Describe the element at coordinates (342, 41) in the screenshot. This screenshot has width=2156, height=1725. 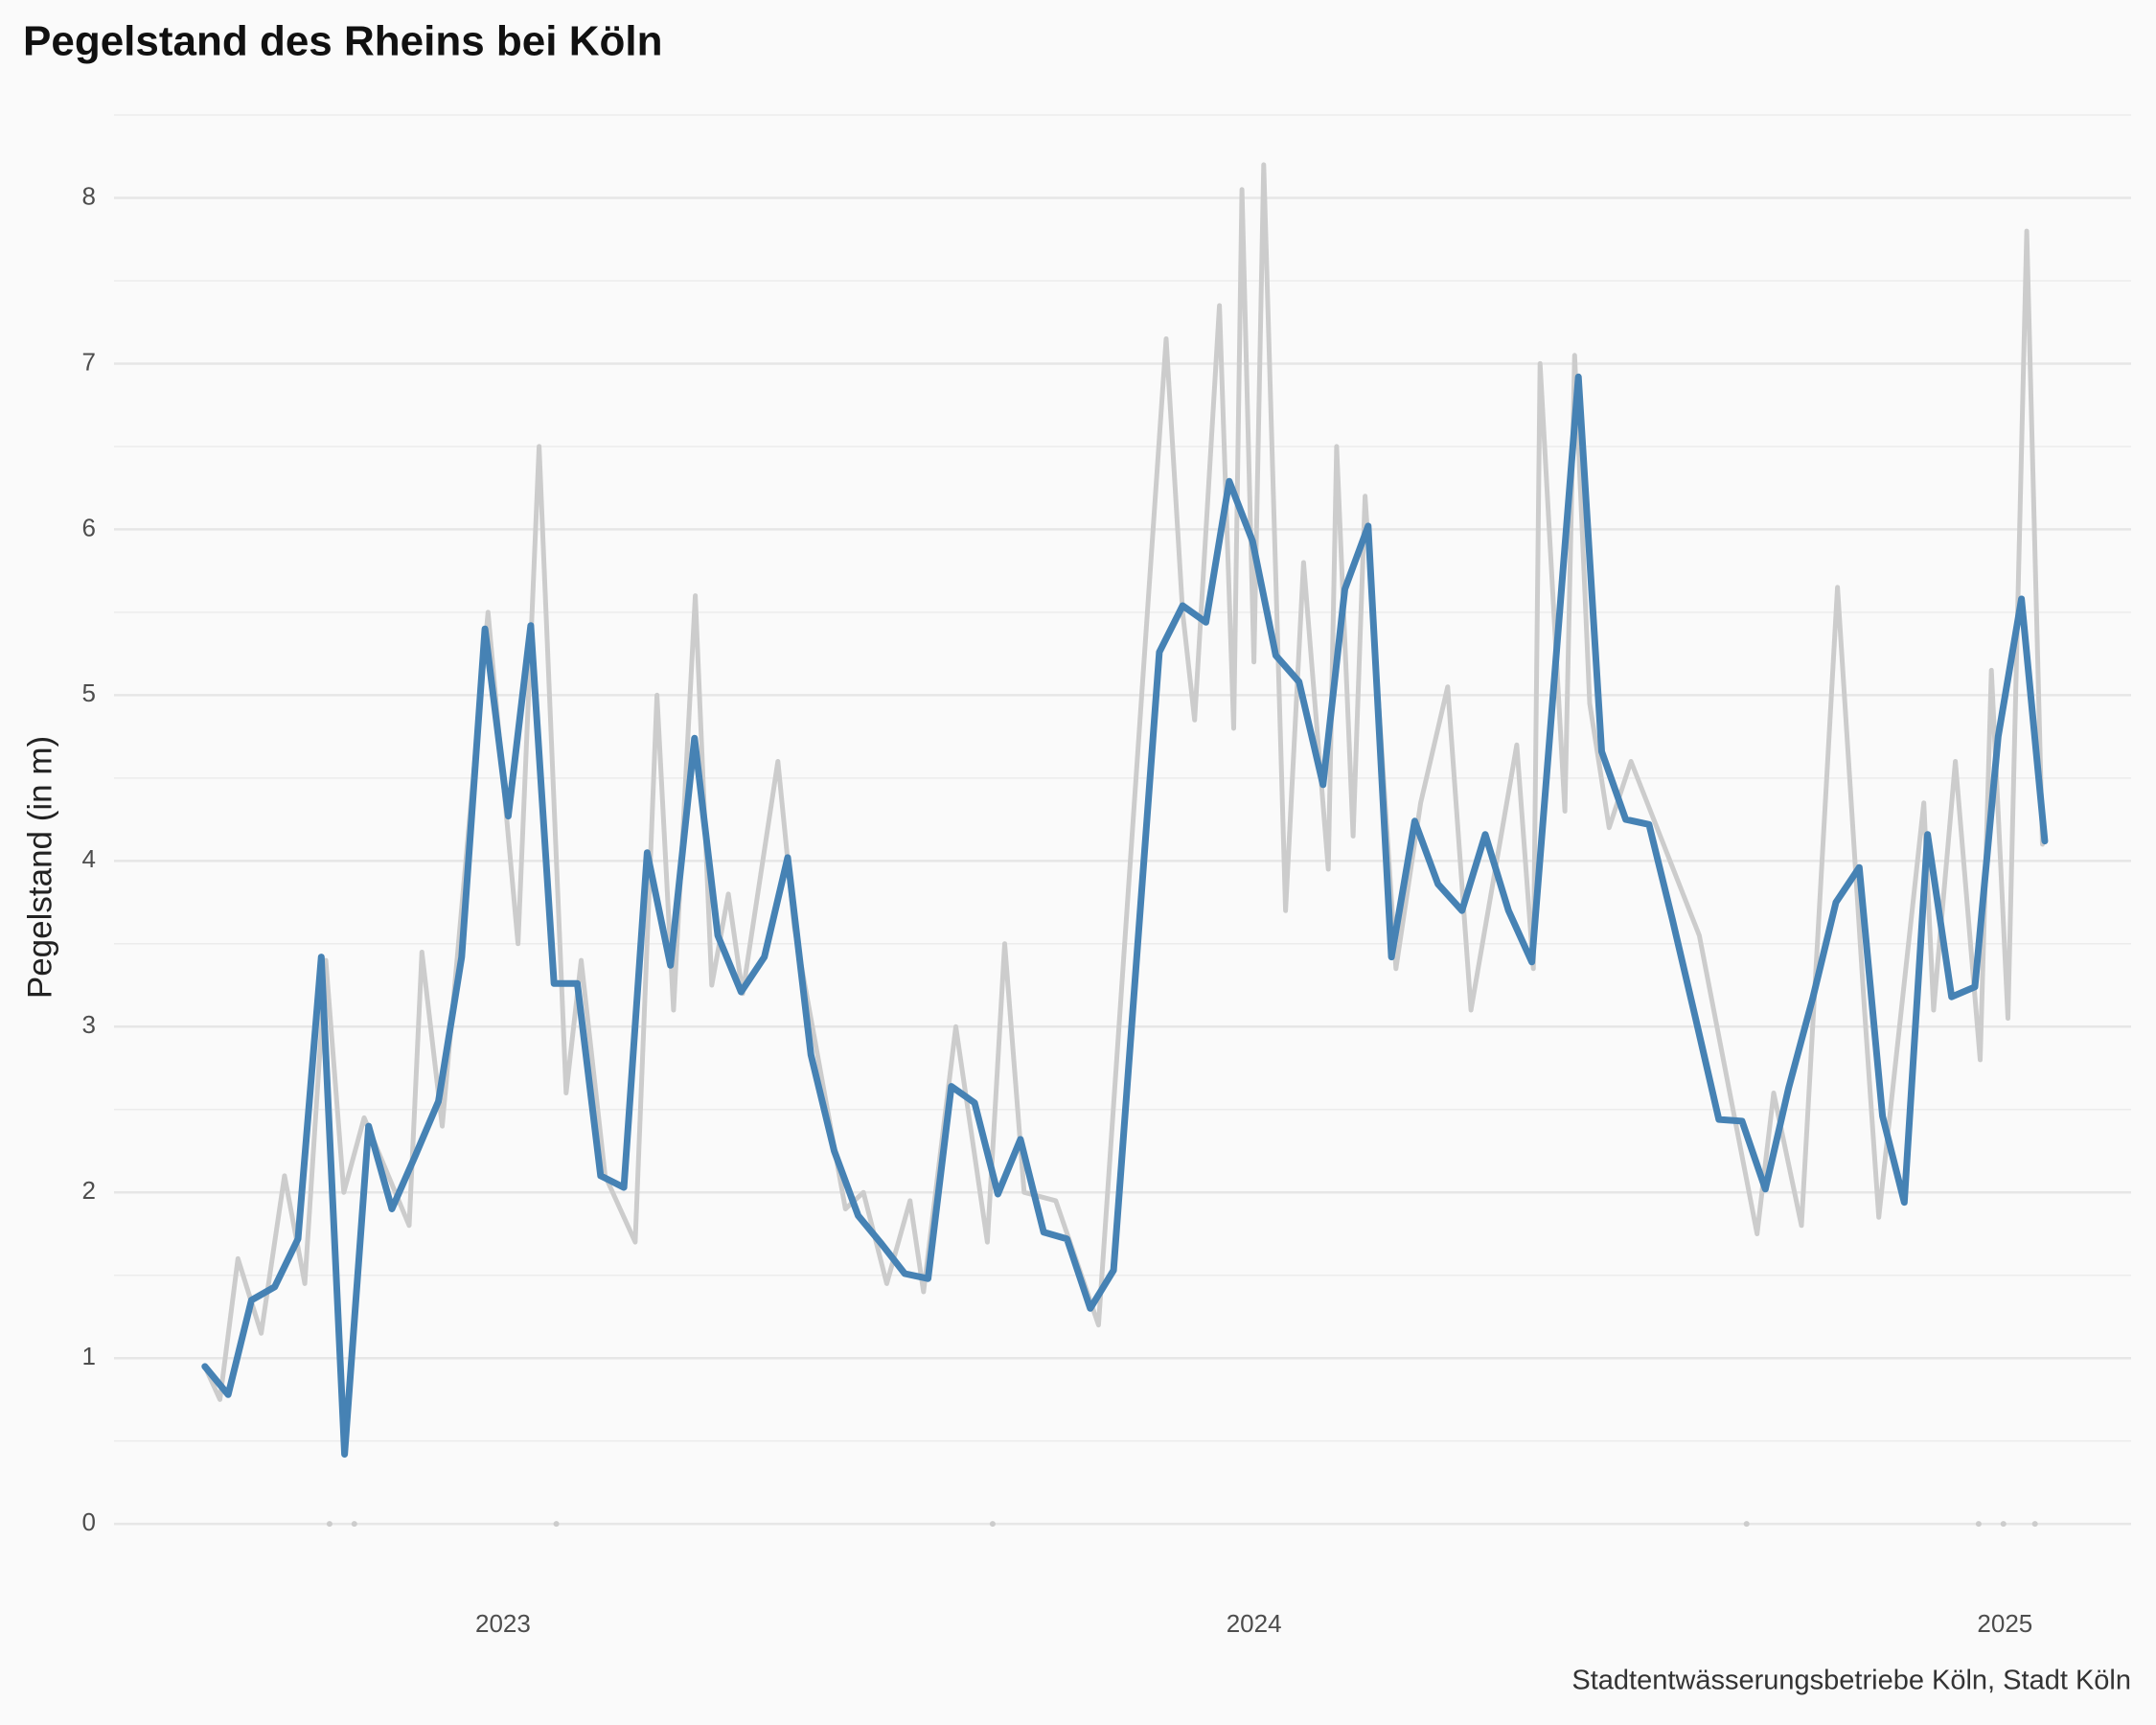
I see `chart-title: Pegelstand des Rheins bei Köln` at that location.